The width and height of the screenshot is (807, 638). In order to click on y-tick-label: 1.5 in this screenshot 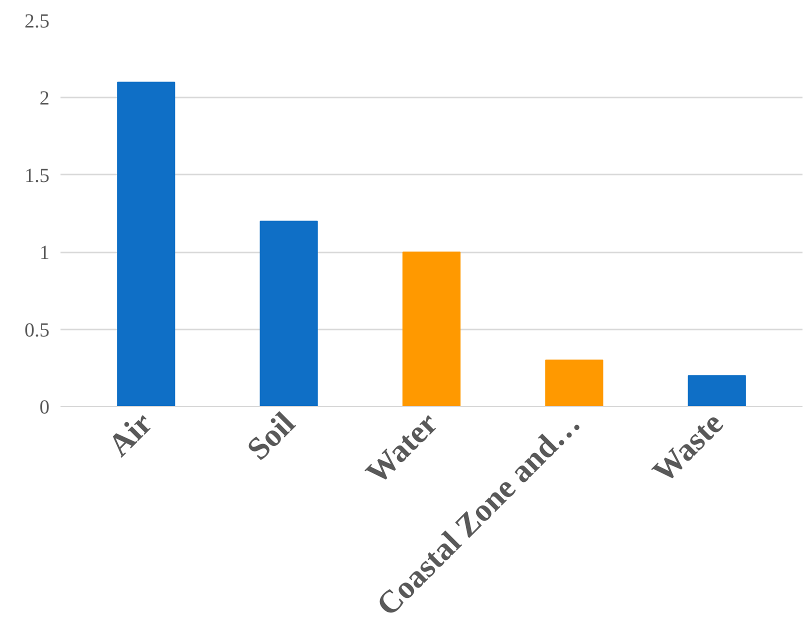, I will do `click(37, 175)`.